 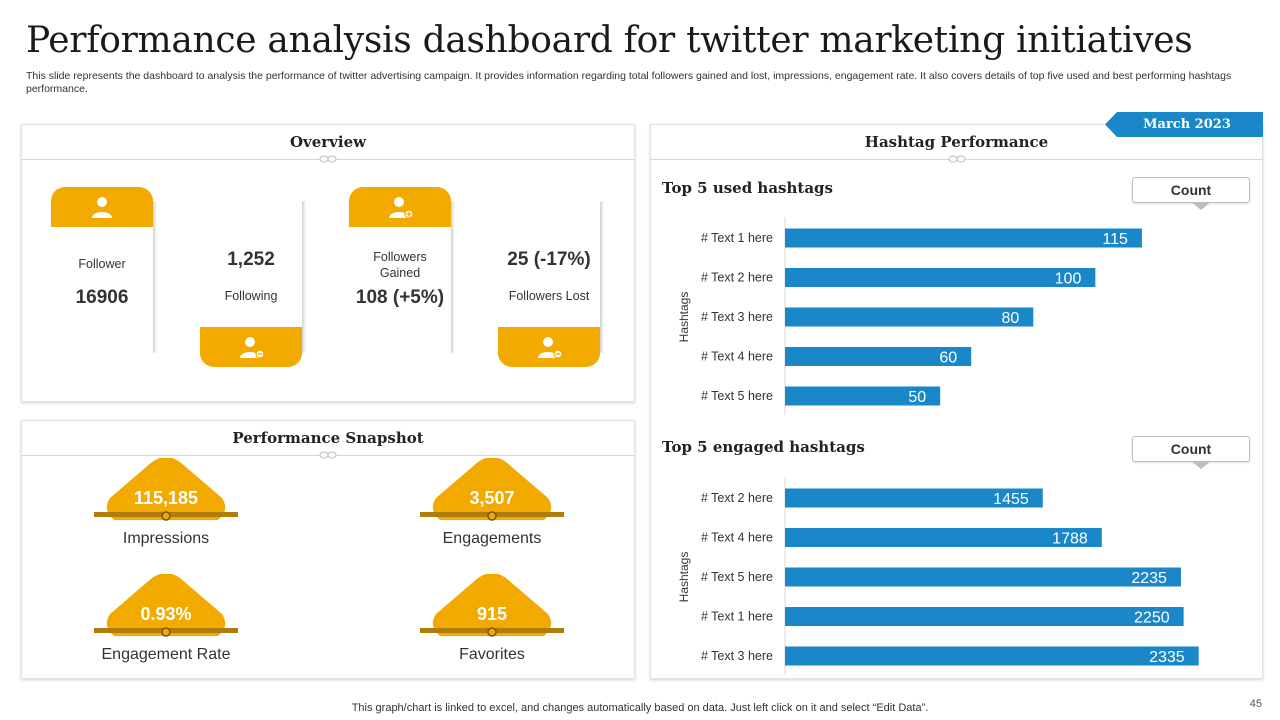 What do you see at coordinates (492, 654) in the screenshot?
I see `favorites-label: Favorites` at bounding box center [492, 654].